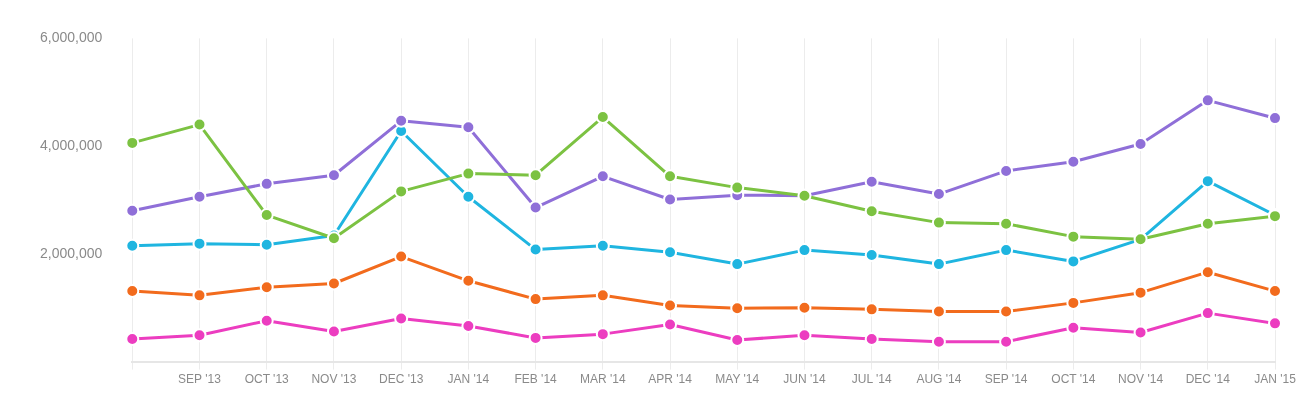 The height and width of the screenshot is (400, 1301). I want to click on x-tick-label: DEC '13, so click(401, 379).